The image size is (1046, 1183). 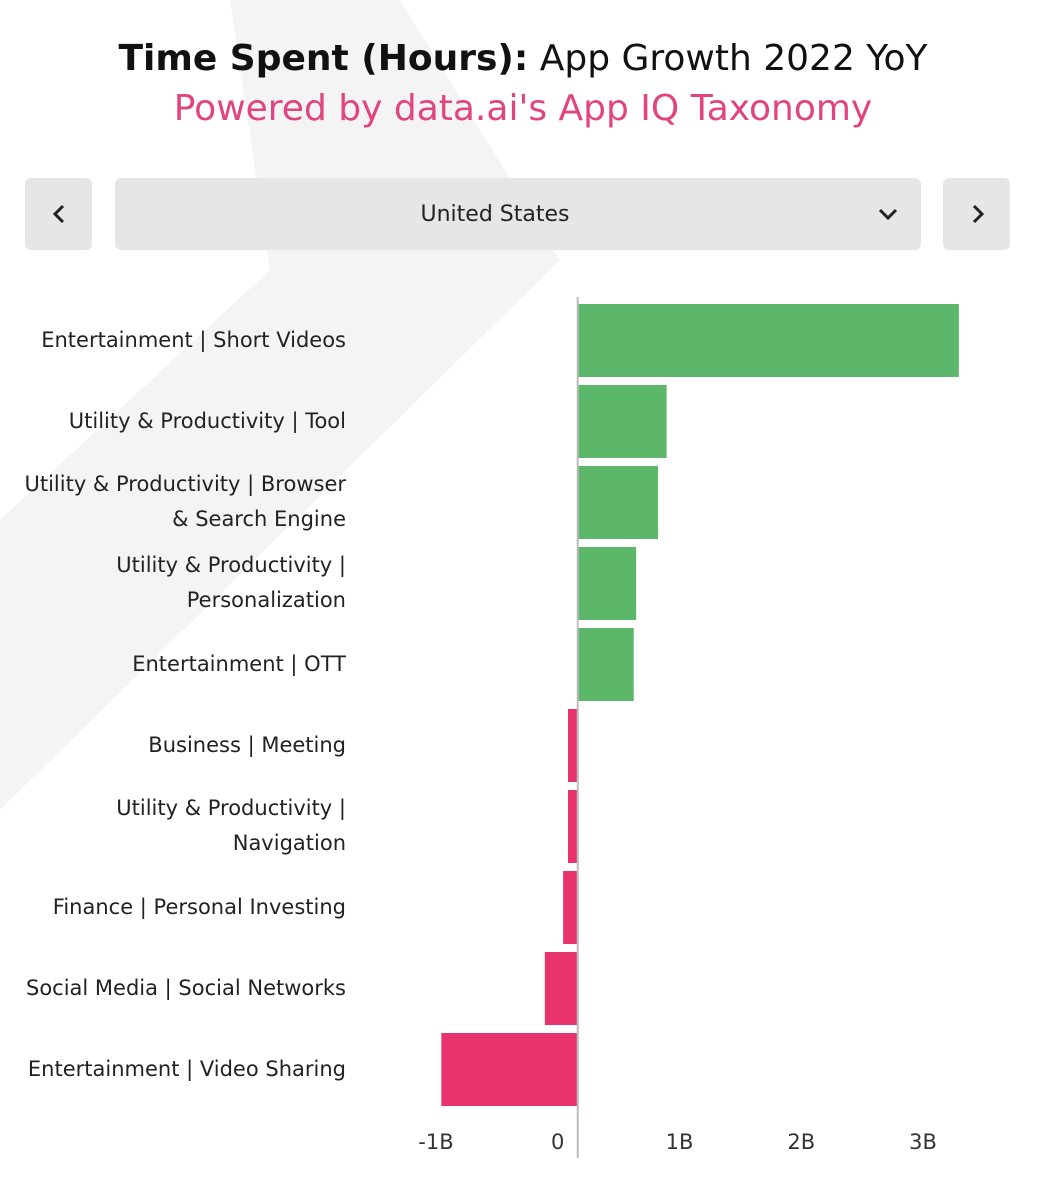 What do you see at coordinates (231, 582) in the screenshot?
I see `category-label: Utility & Productivity | Personalization` at bounding box center [231, 582].